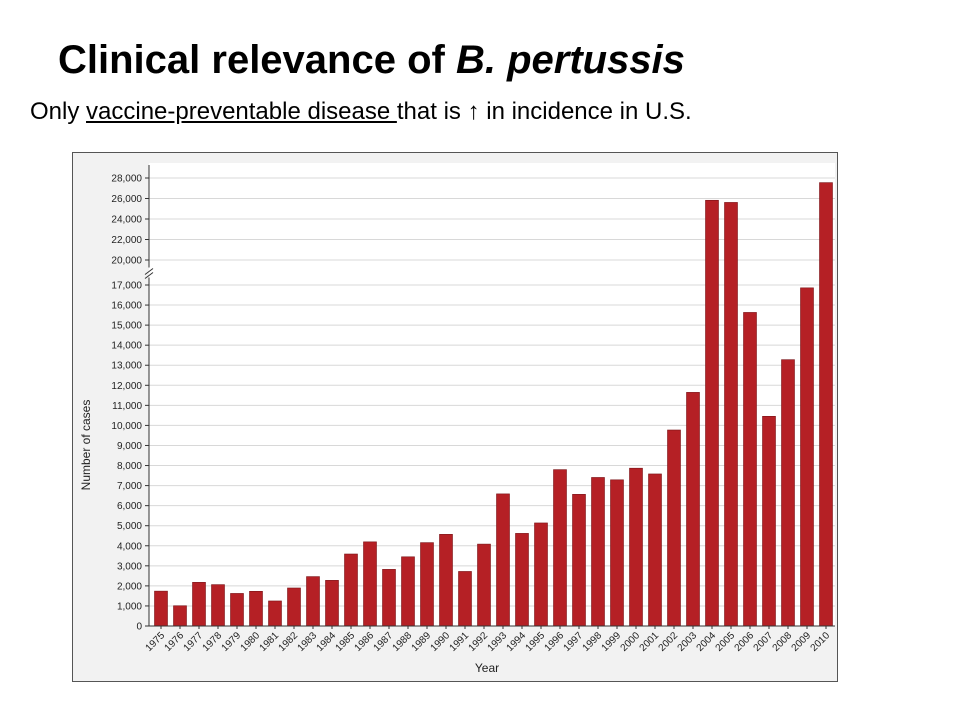  Describe the element at coordinates (241, 111) in the screenshot. I see `subtitle-underlined: vaccine-preventable disease` at that location.